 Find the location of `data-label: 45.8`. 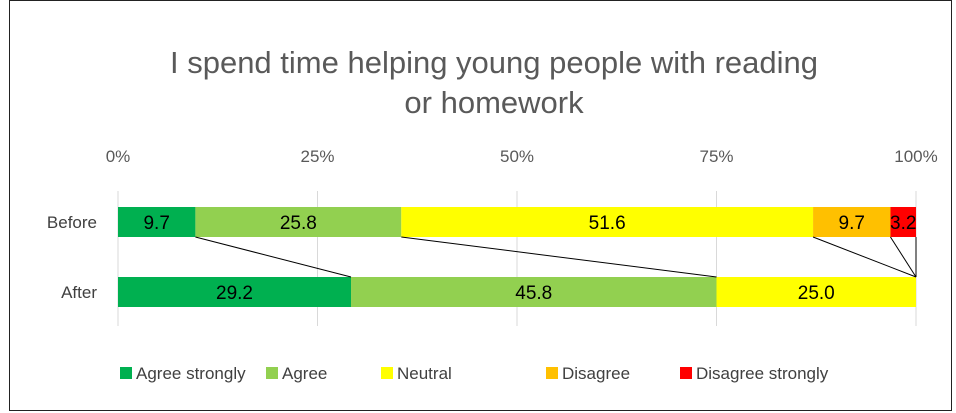

data-label: 45.8 is located at coordinates (533, 293).